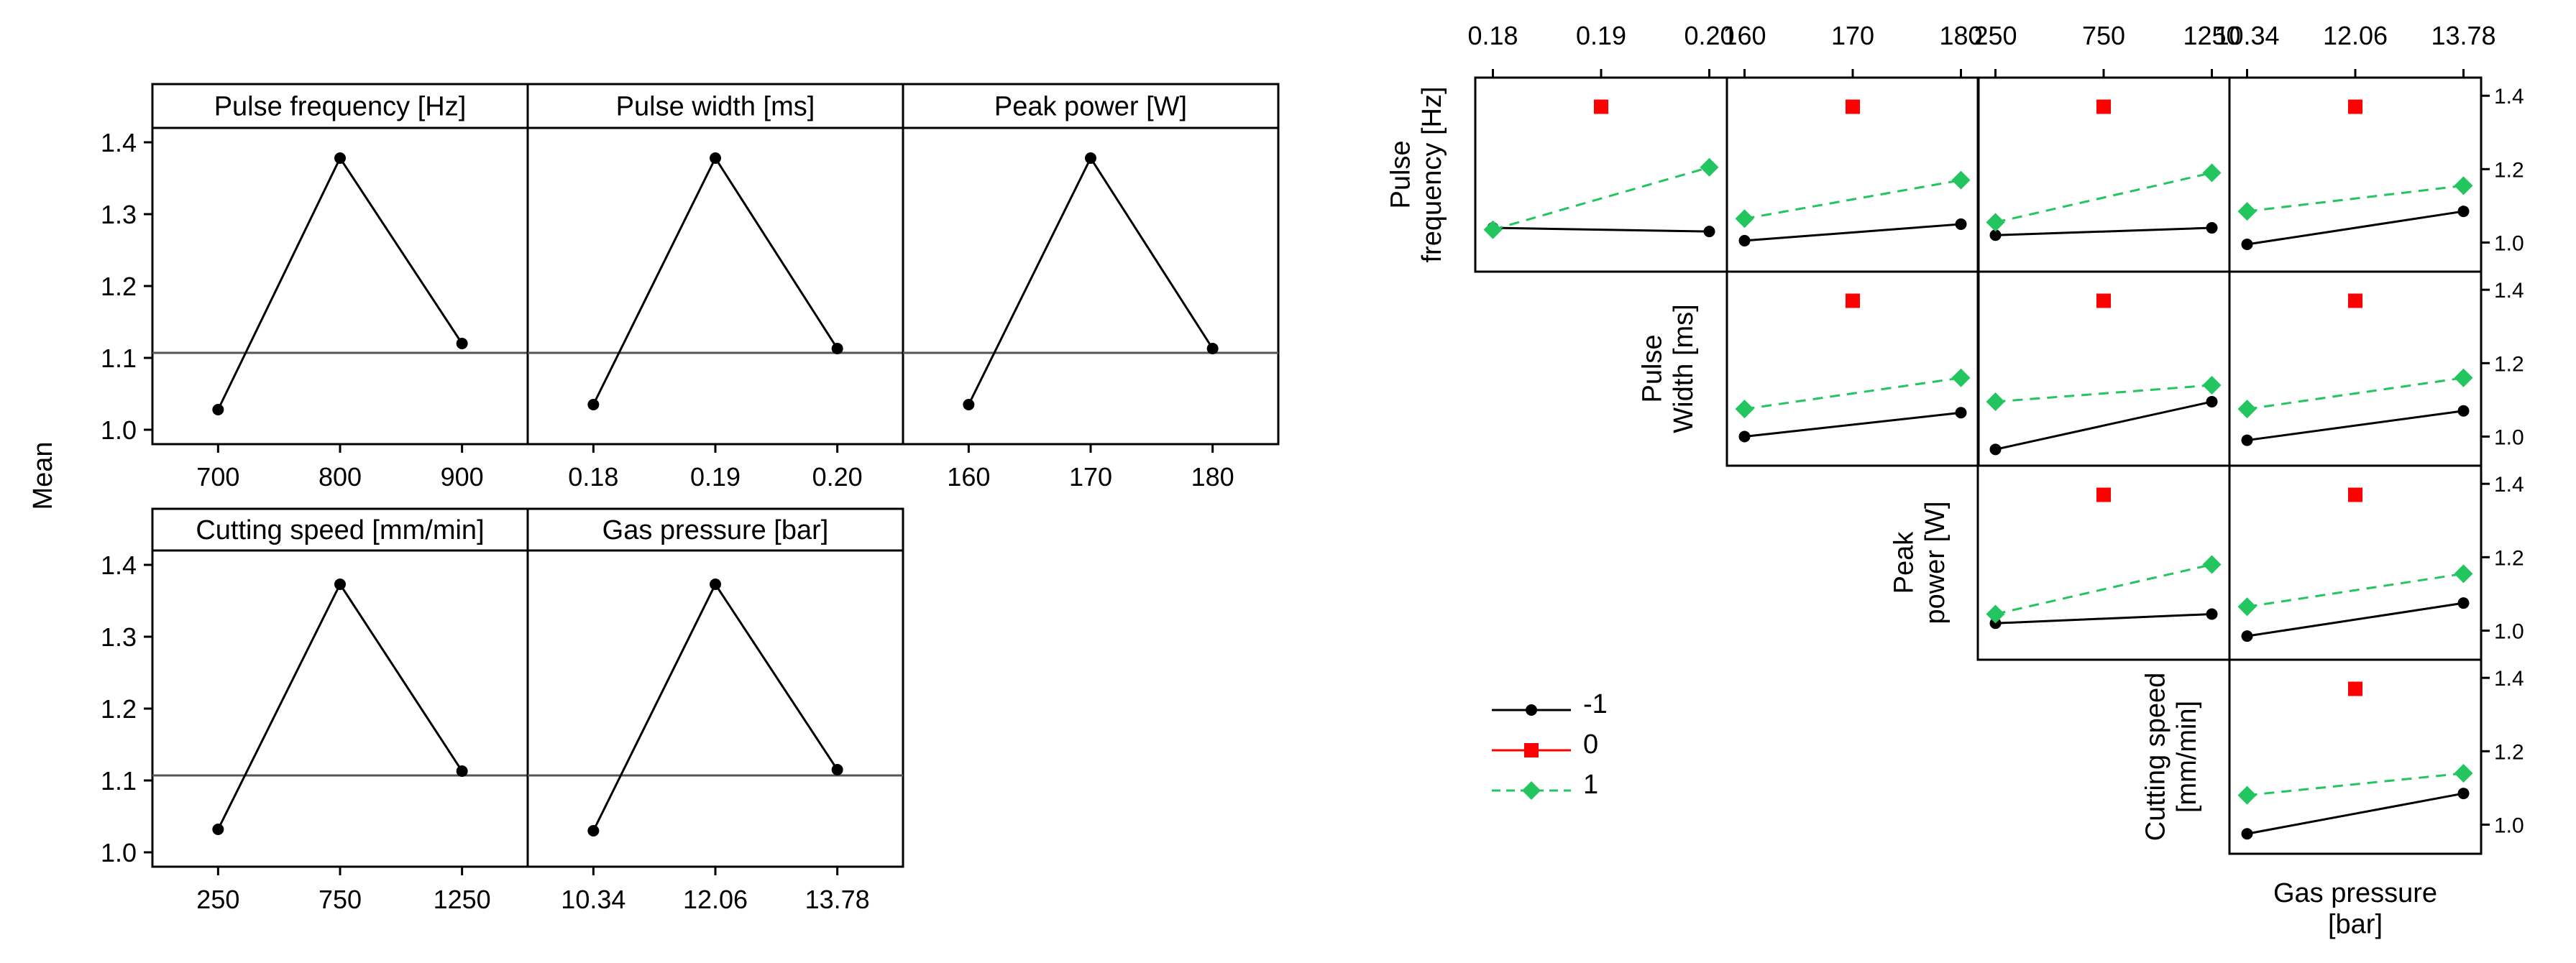  I want to click on top-tick-label: 160, so click(1744, 35).